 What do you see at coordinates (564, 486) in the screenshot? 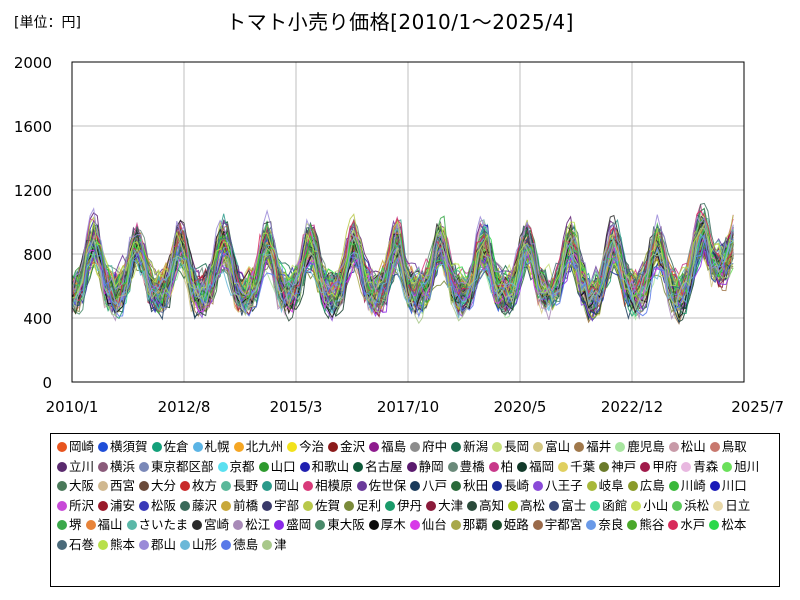
I see `legend-label: 八王子` at bounding box center [564, 486].